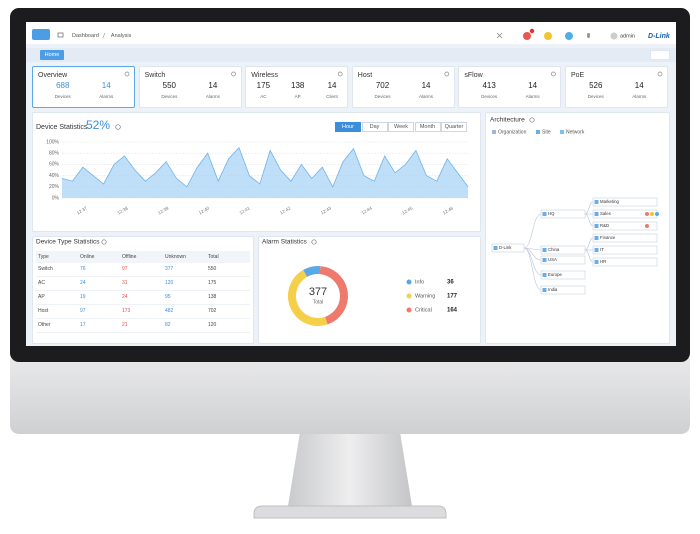  I want to click on summary-card: Wireless 175 AC 138 AP 14 Client, so click(297, 87).